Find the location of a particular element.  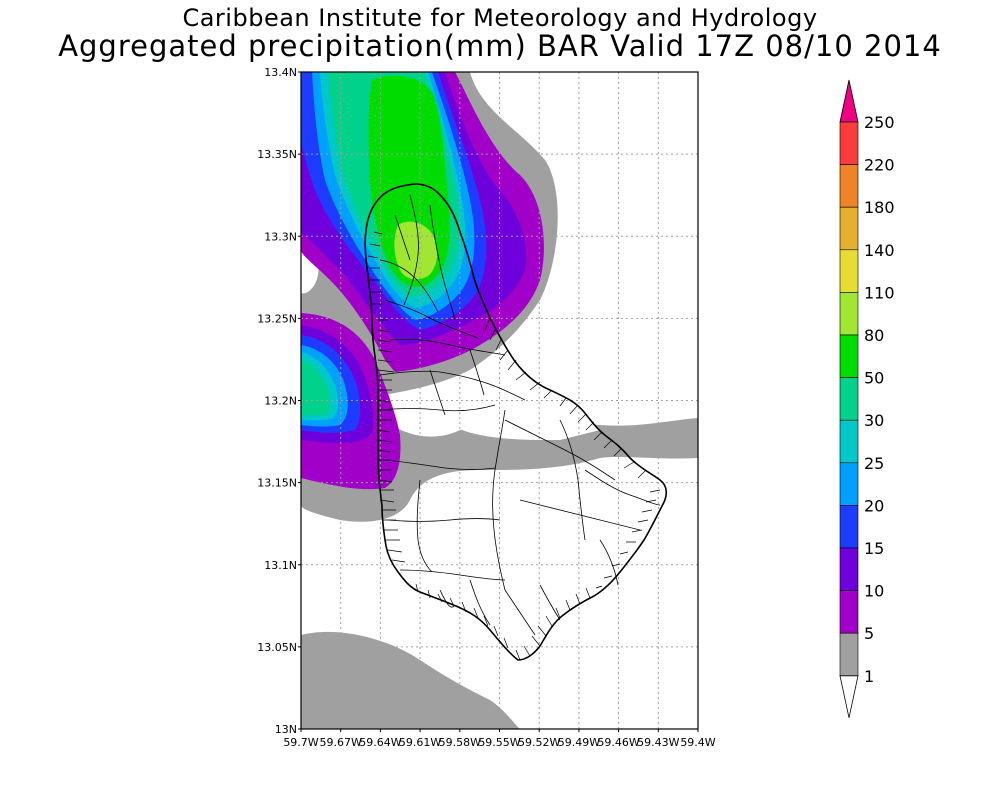

lon-tick-label: 59.43W is located at coordinates (658, 742).